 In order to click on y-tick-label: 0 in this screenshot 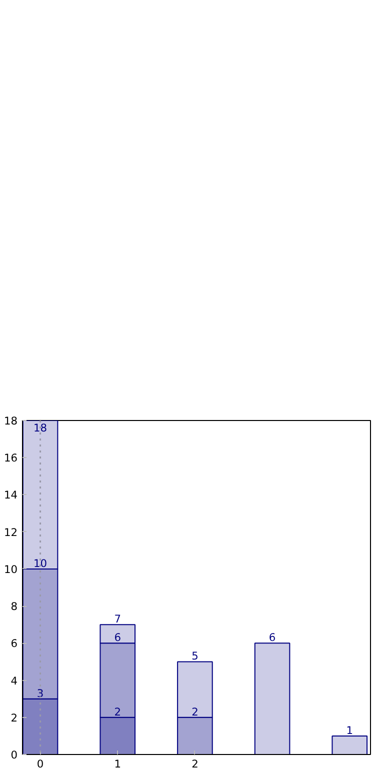, I will do `click(14, 755)`.